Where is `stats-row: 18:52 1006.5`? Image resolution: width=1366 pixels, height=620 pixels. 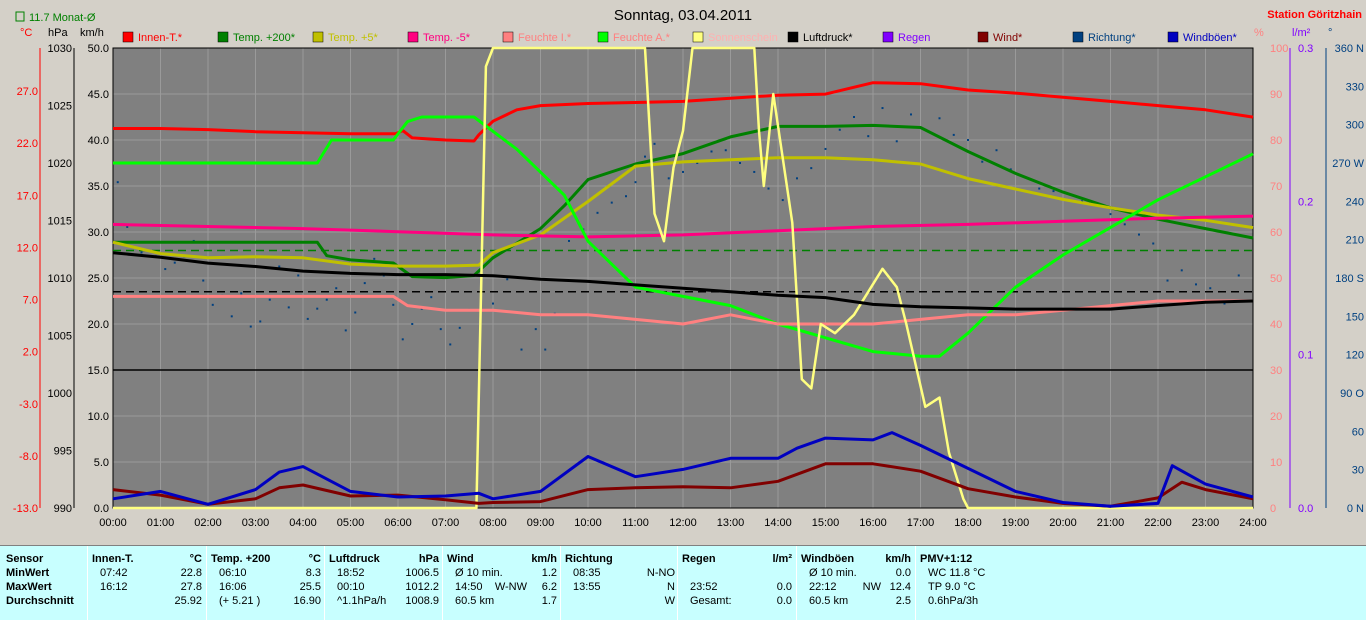
stats-row: 18:52 1006.5 is located at coordinates (384, 573).